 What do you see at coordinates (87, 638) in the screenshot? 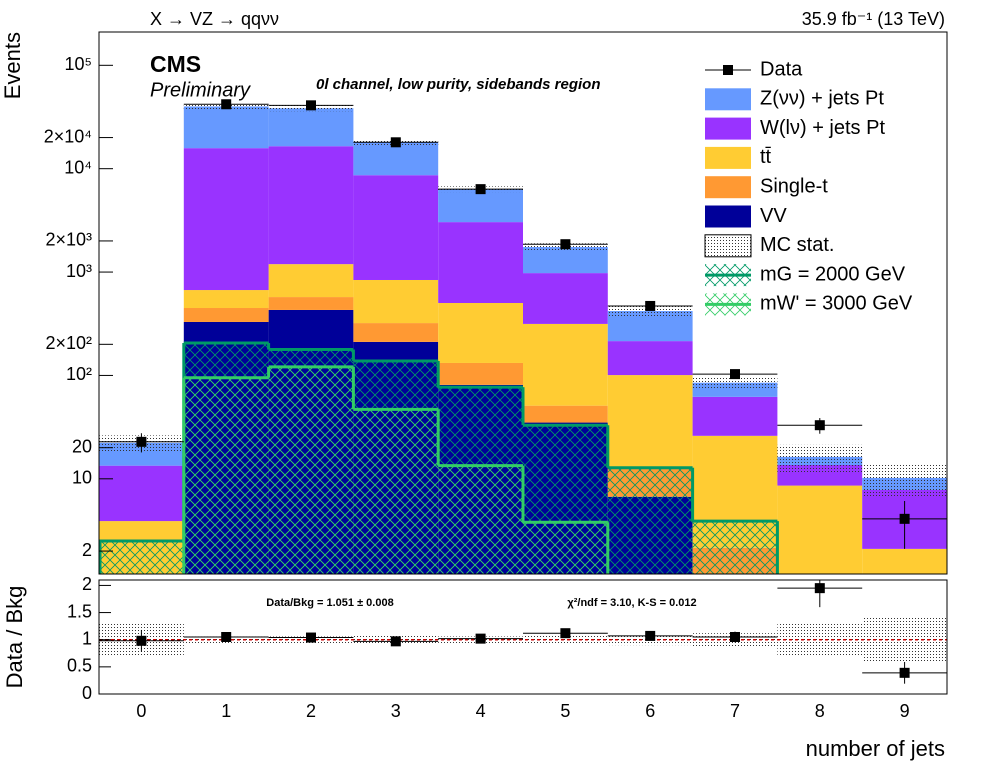
I see `ratio-y-tick-label: 1` at bounding box center [87, 638].